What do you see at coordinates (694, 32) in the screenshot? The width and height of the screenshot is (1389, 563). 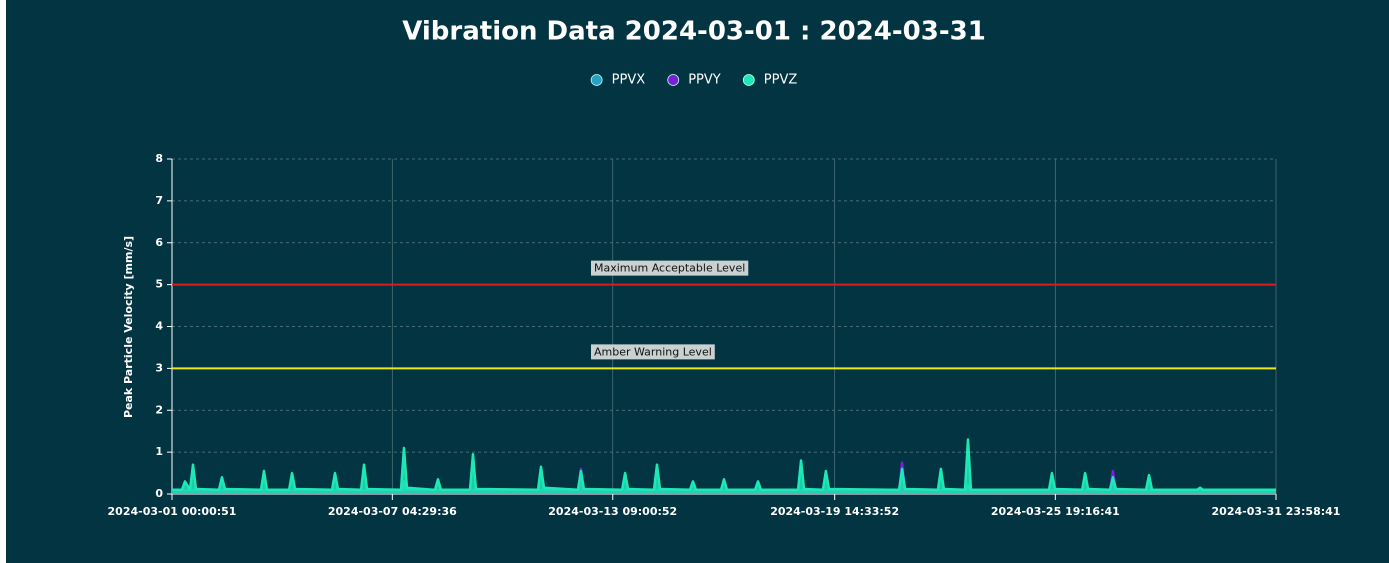 I see `chart-title: Vibration Data 2024-03-01 : 2024-03-31` at bounding box center [694, 32].